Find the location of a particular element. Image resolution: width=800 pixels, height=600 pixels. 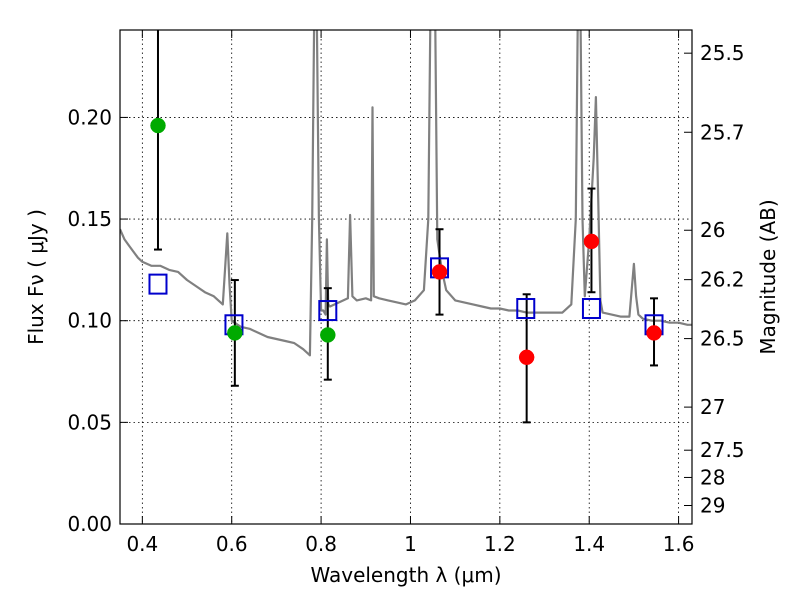

y-axis-label: Flux Fν ( μJy ) is located at coordinates (36, 277).